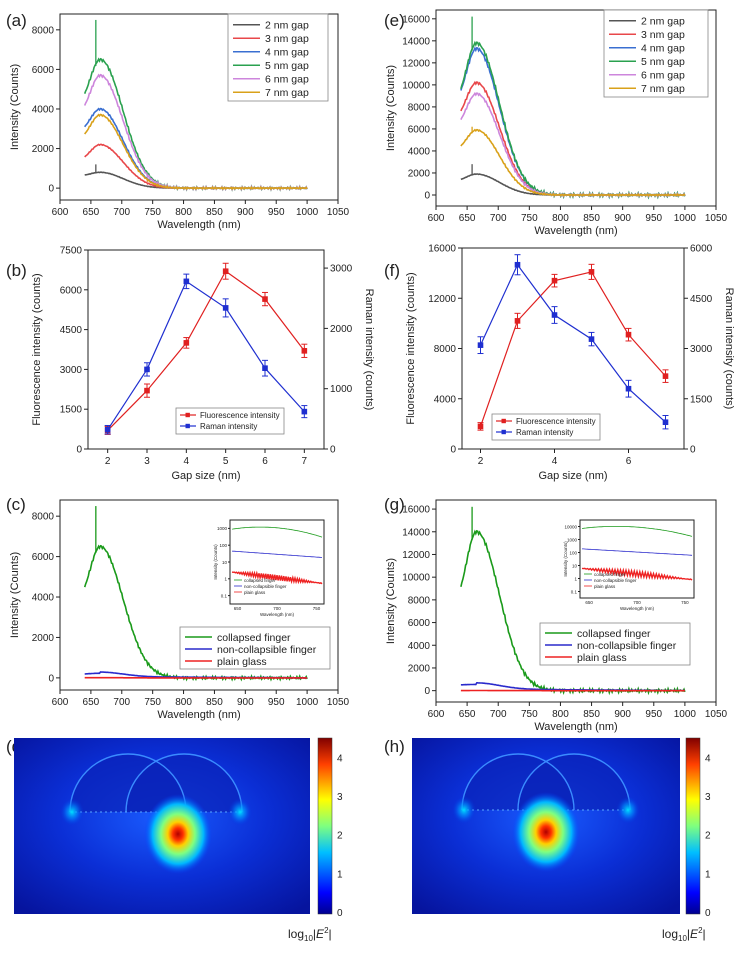 The height and width of the screenshot is (954, 736). I want to click on panel-label-b: (b), so click(16, 270).